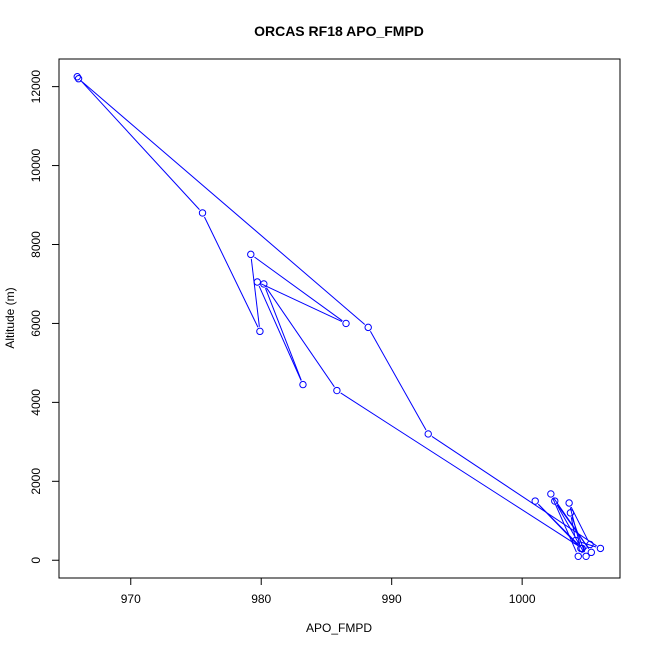  What do you see at coordinates (261, 599) in the screenshot?
I see `x-tick-label: 980` at bounding box center [261, 599].